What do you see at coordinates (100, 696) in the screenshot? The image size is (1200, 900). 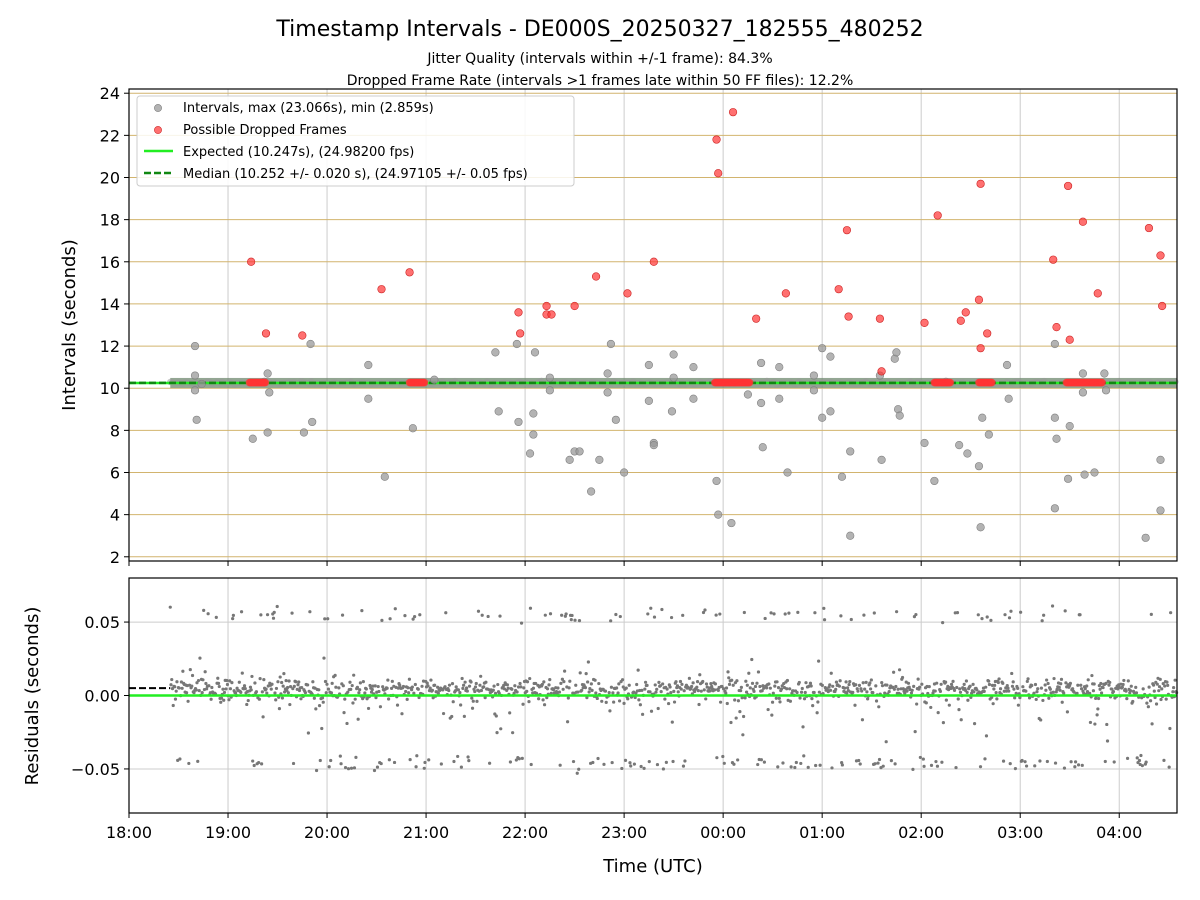 I see `bottom-y-ticks: 0.05 0.00 −0.05` at bounding box center [100, 696].